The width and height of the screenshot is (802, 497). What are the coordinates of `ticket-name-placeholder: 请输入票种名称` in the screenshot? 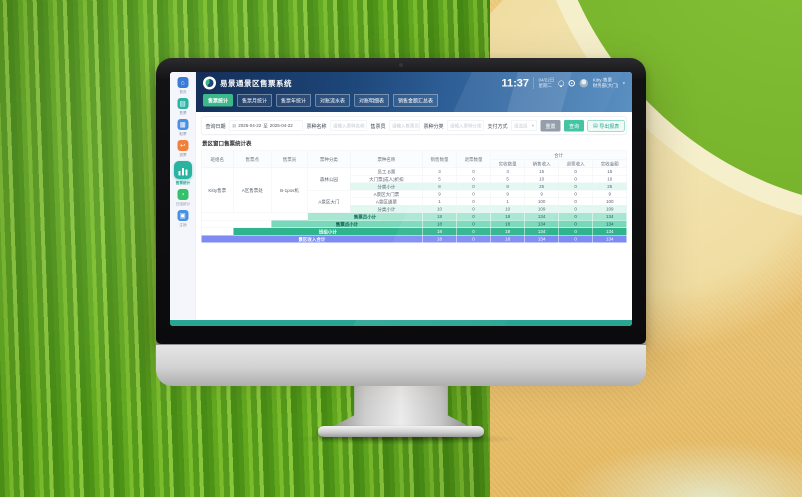 It's located at (349, 126).